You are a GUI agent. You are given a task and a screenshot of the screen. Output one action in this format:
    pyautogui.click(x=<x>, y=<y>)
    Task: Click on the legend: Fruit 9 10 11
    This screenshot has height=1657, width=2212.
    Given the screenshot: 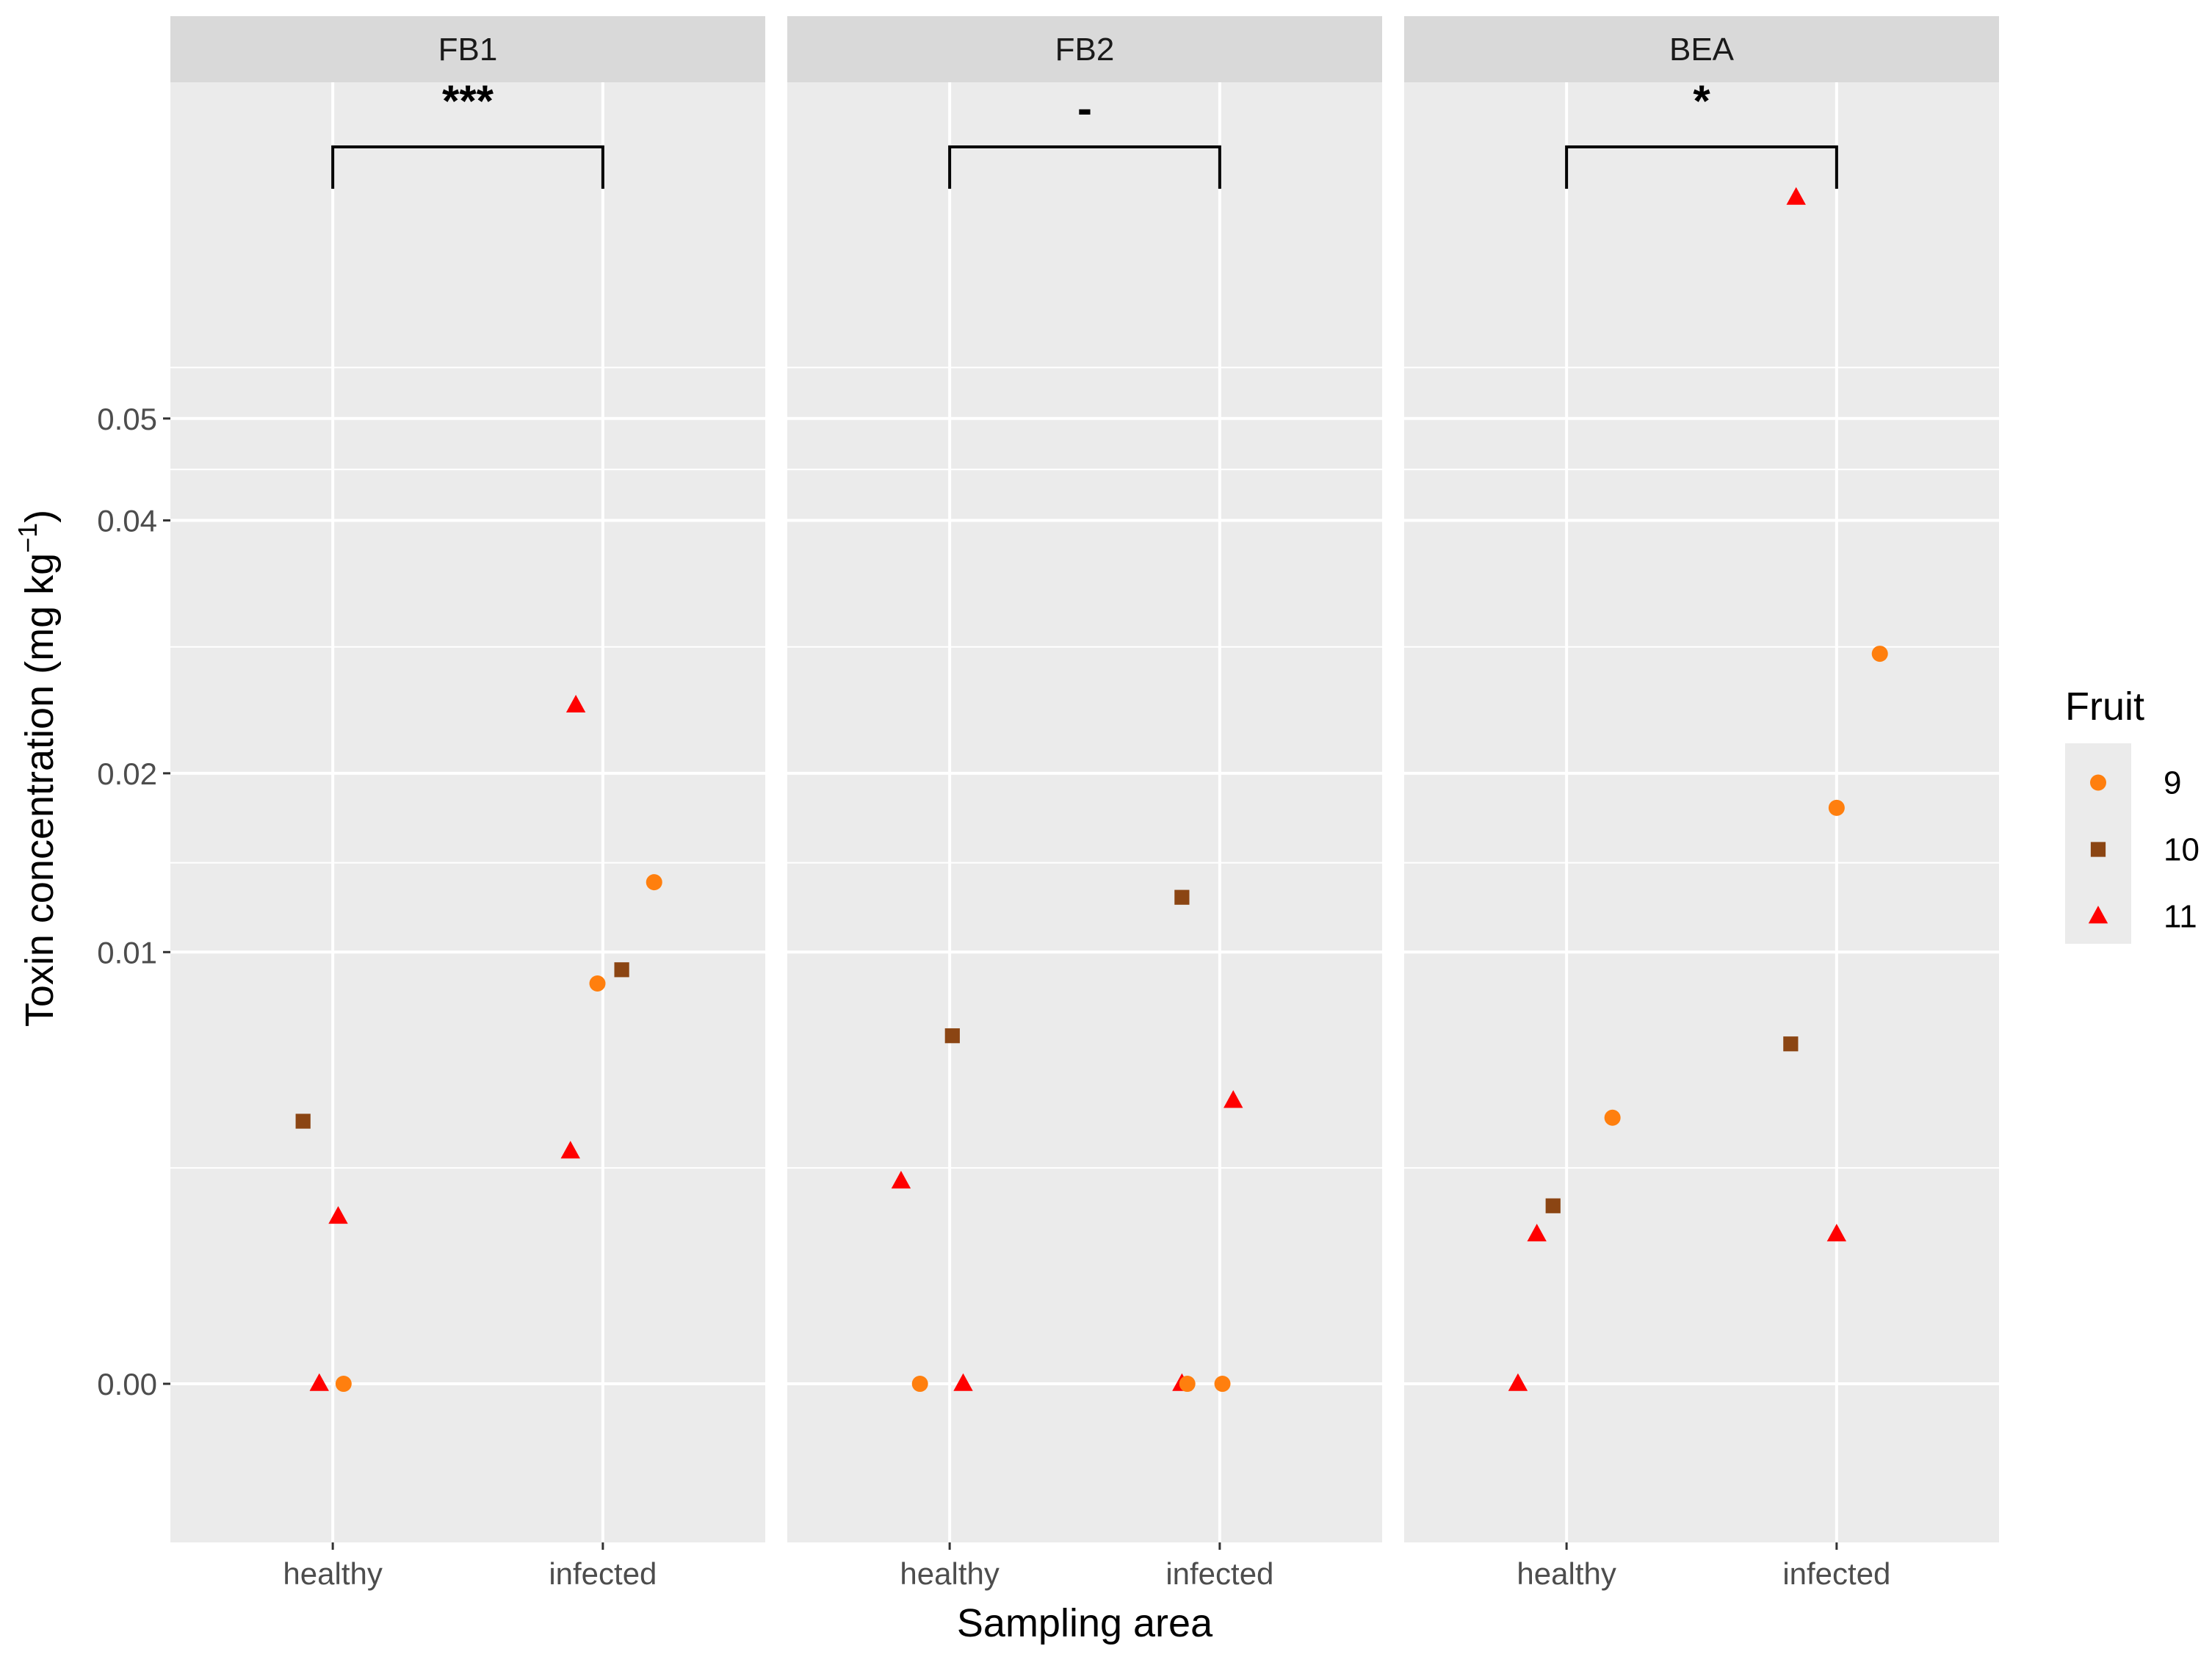 What is the action you would take?
    pyautogui.click(x=2132, y=814)
    